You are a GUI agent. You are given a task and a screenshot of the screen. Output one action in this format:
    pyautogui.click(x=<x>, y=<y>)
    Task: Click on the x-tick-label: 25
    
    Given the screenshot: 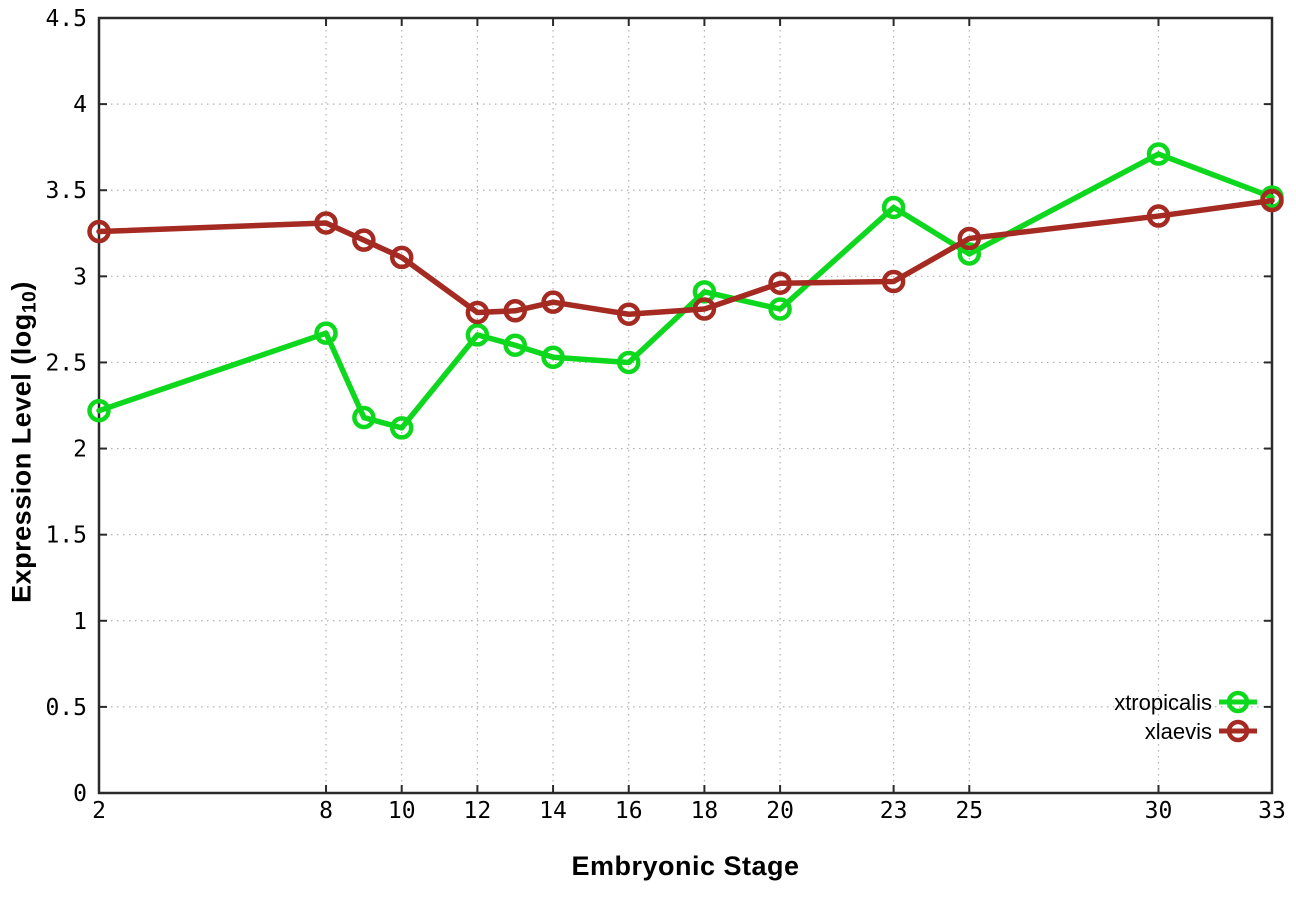 What is the action you would take?
    pyautogui.click(x=969, y=811)
    